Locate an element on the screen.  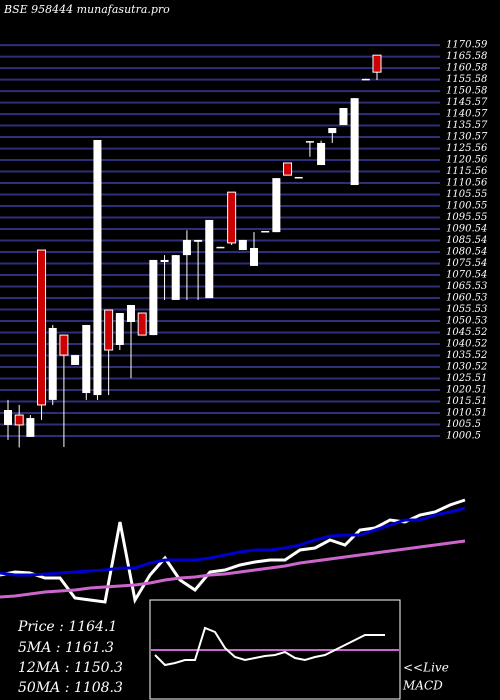
y-tick-label: 1020.51 is located at coordinates (466, 389).